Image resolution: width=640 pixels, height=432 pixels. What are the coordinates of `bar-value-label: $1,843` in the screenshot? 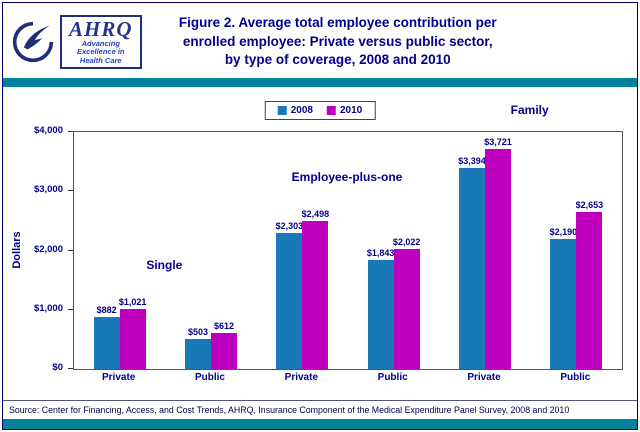 It's located at (380, 252).